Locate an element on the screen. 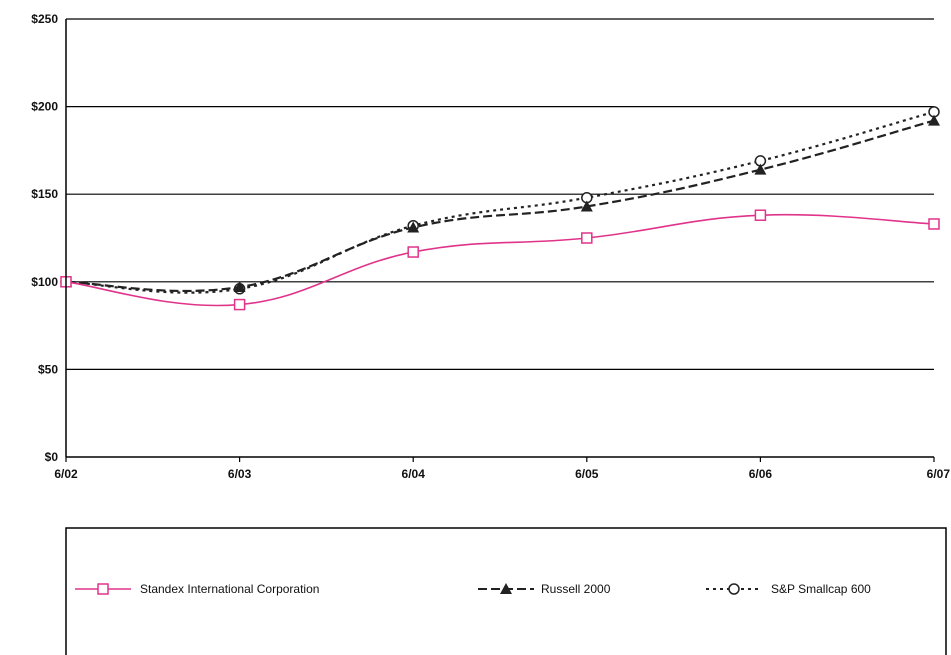 Image resolution: width=951 pixels, height=655 pixels. y-tick-label: $200 is located at coordinates (44, 107).